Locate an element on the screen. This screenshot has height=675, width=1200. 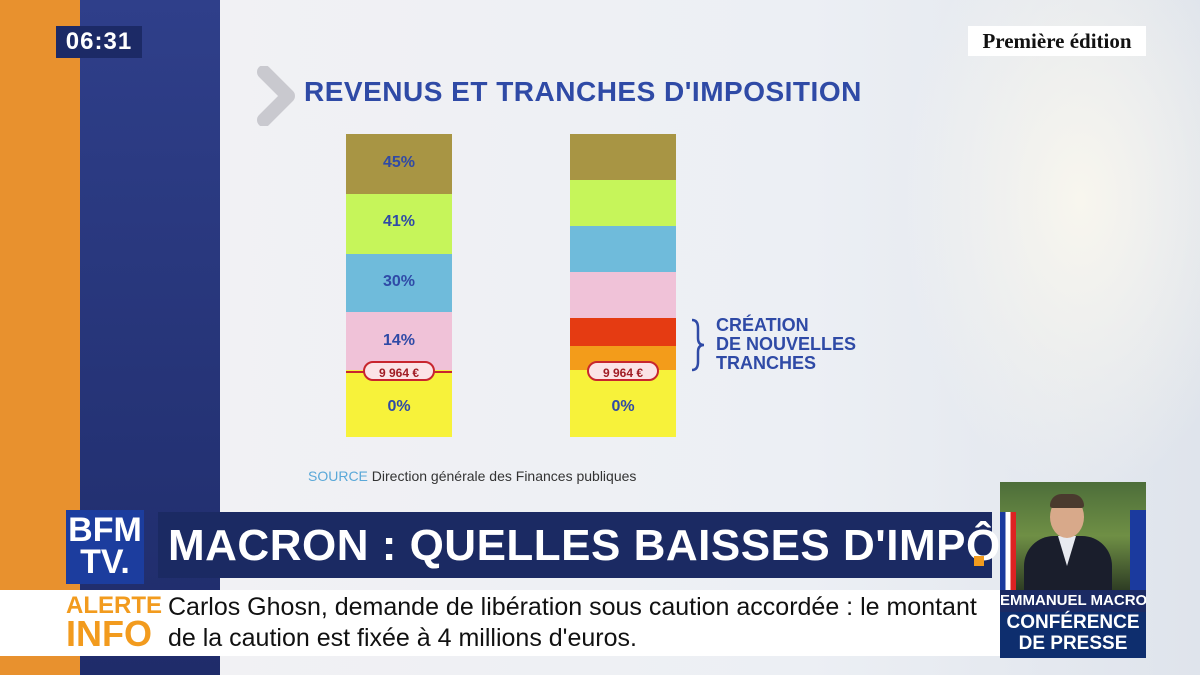
logo-text: BFM is located at coordinates (105, 530).